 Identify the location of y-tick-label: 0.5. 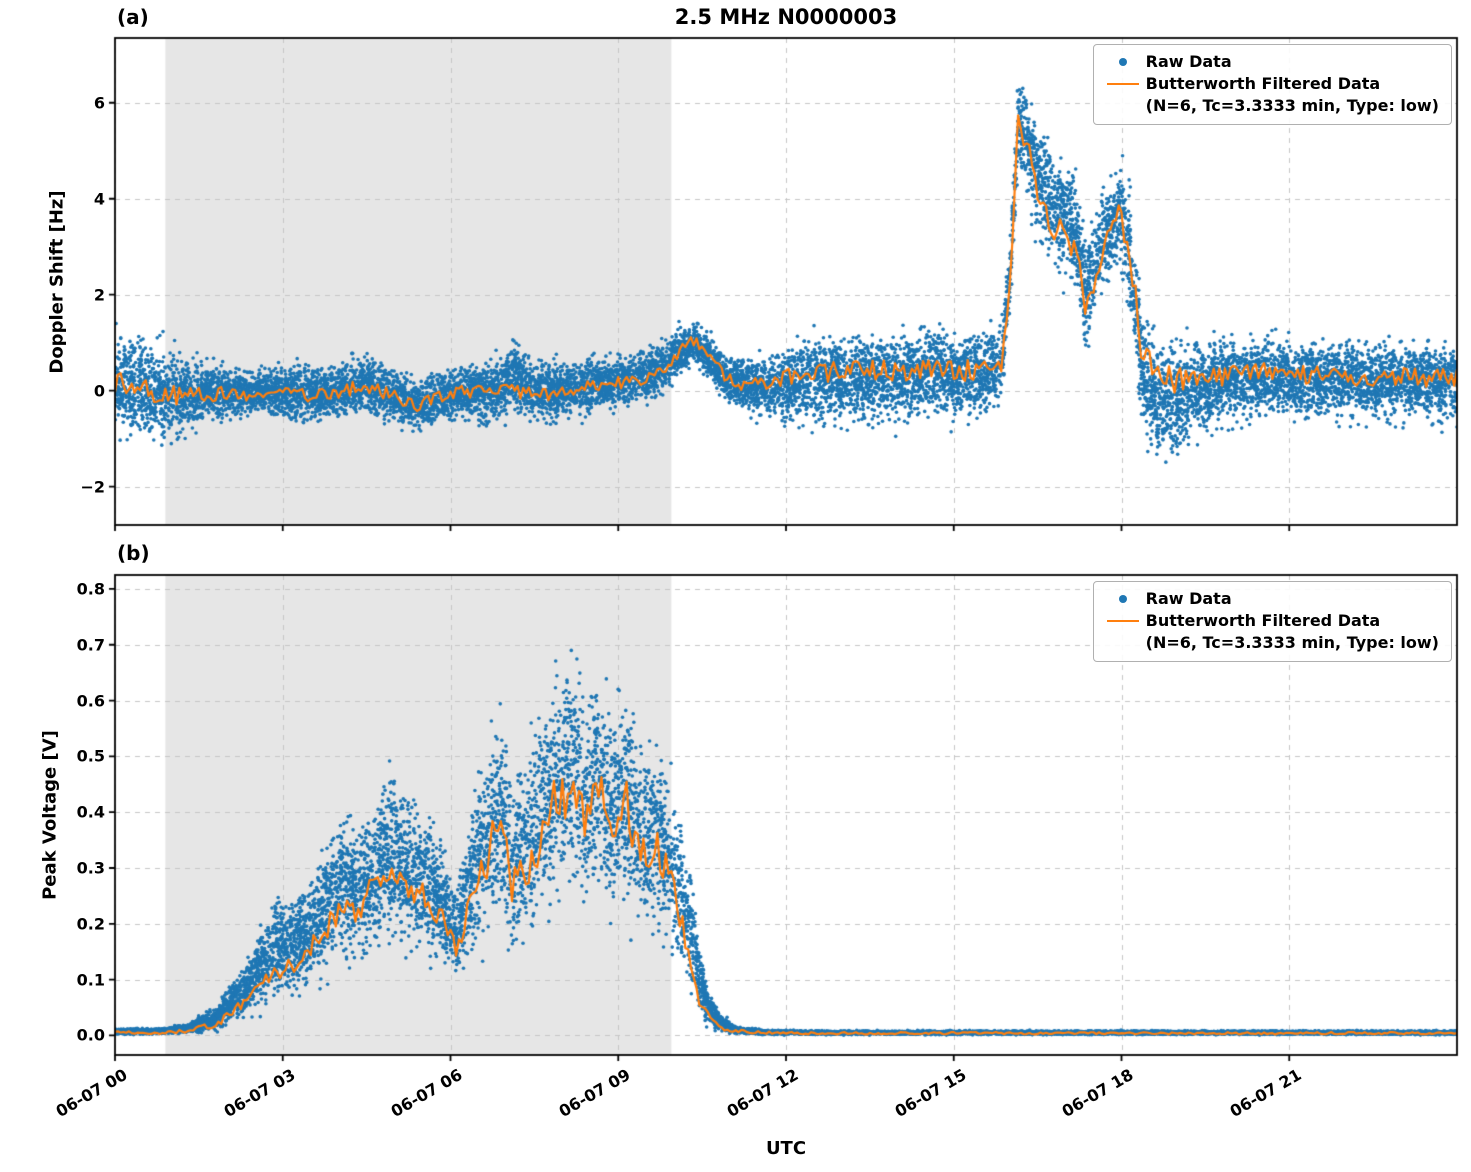
(90, 756).